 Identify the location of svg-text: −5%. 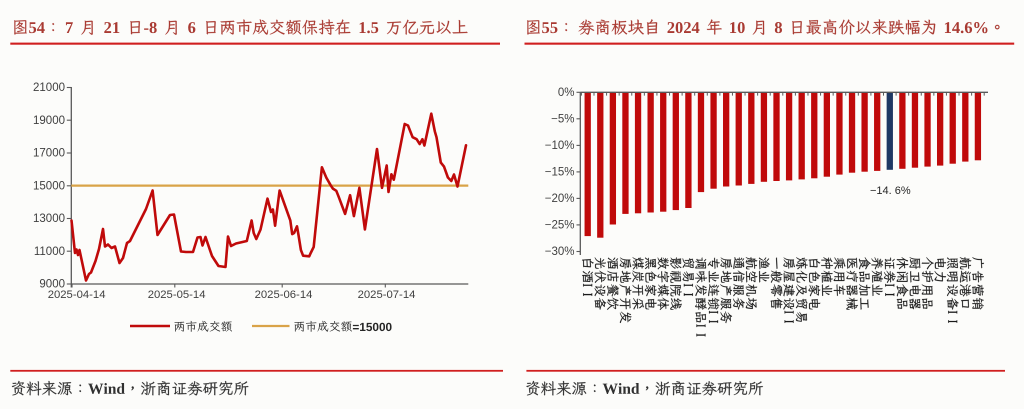
(562, 119).